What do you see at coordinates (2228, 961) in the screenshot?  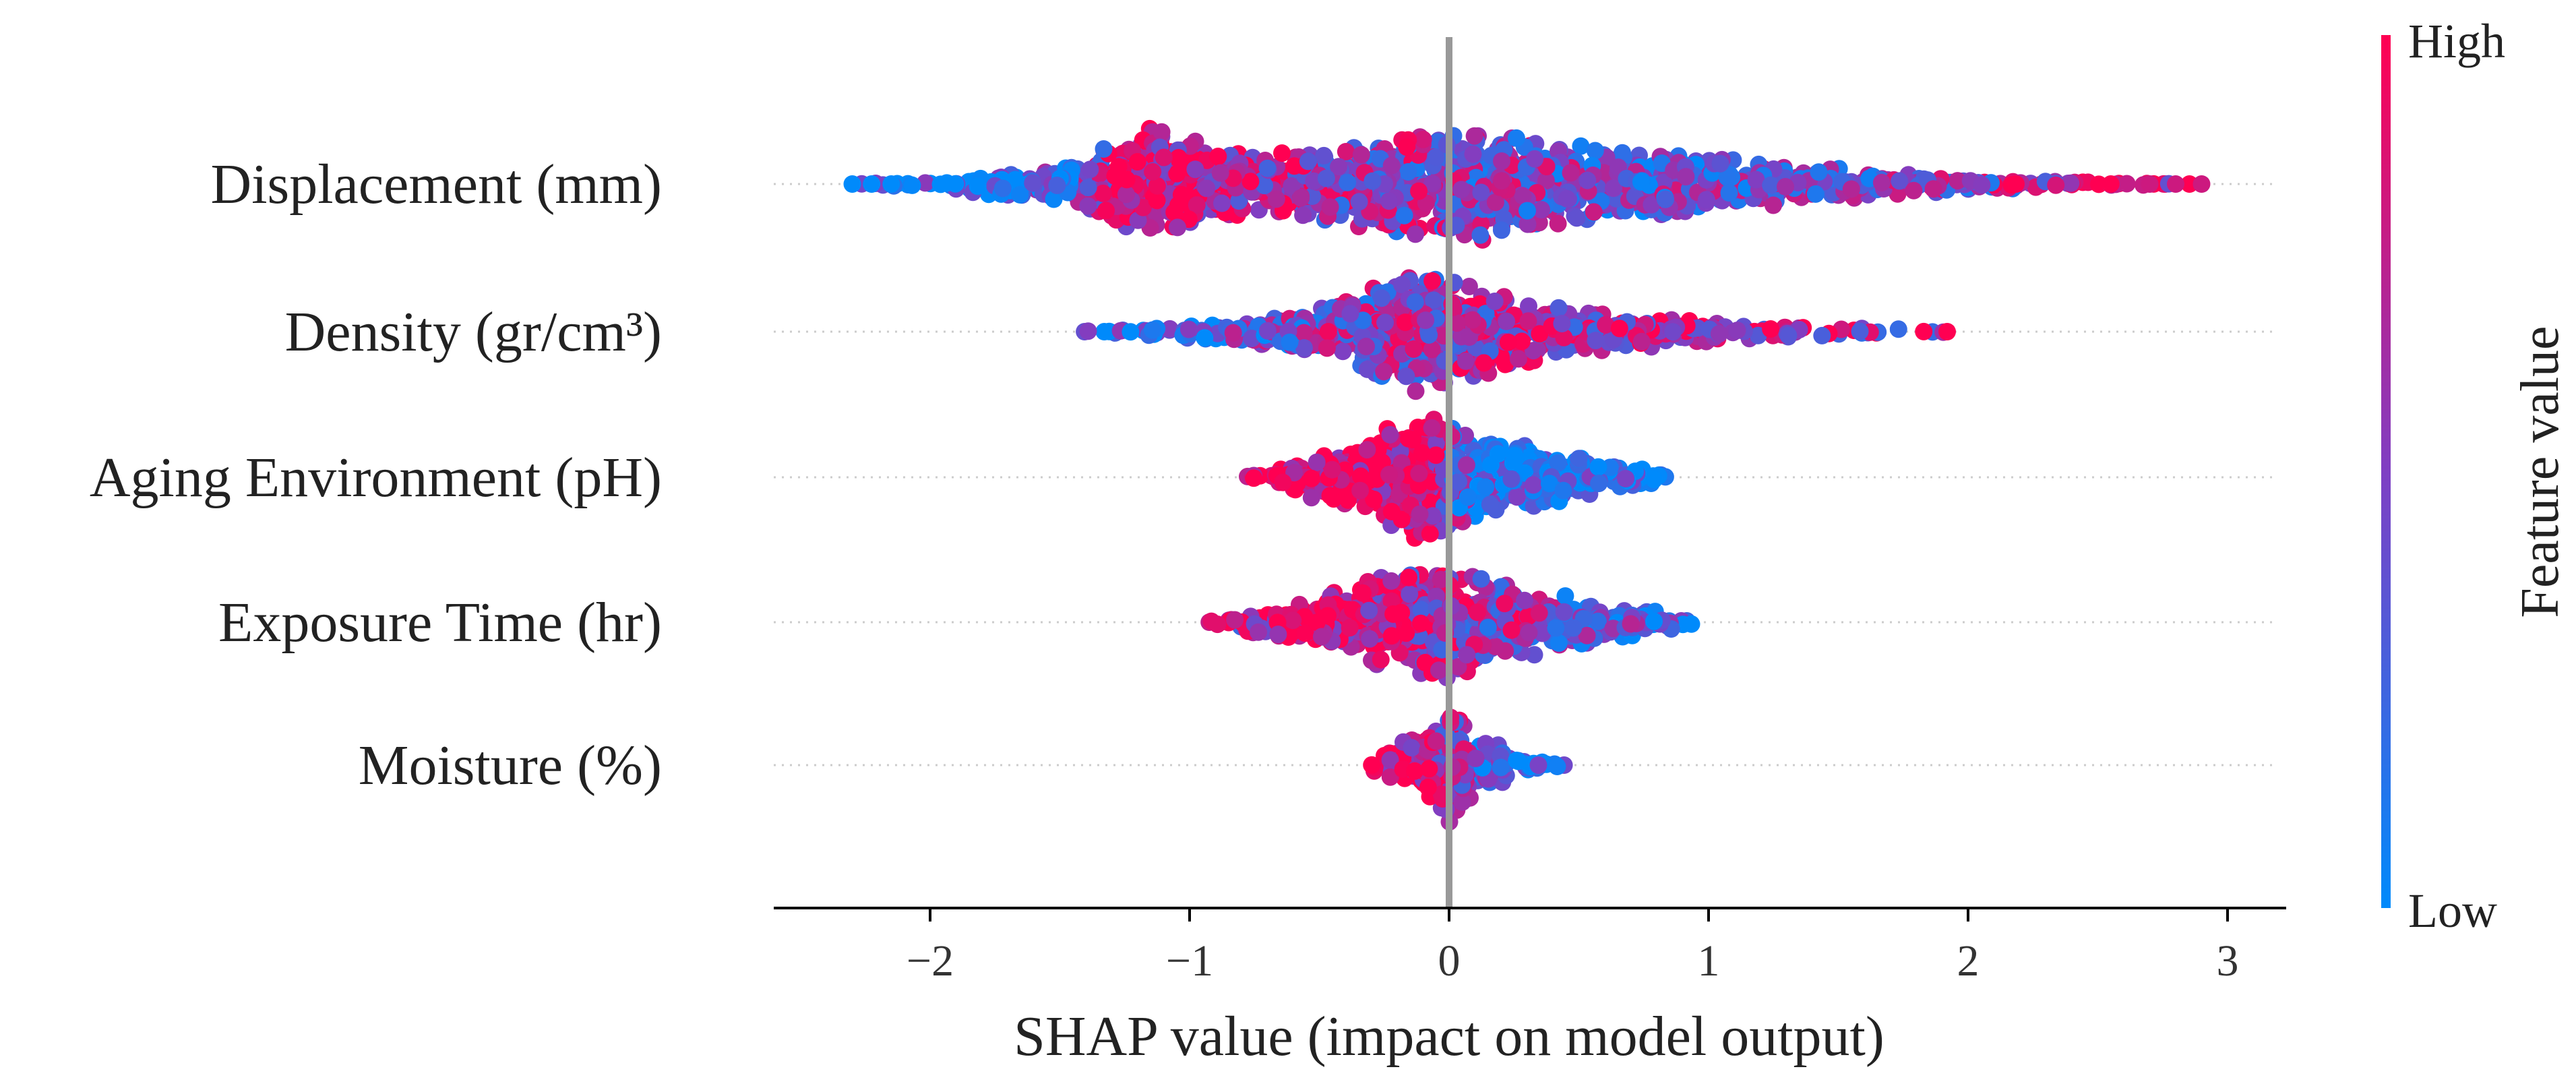 I see `x-tick-label: 3` at bounding box center [2228, 961].